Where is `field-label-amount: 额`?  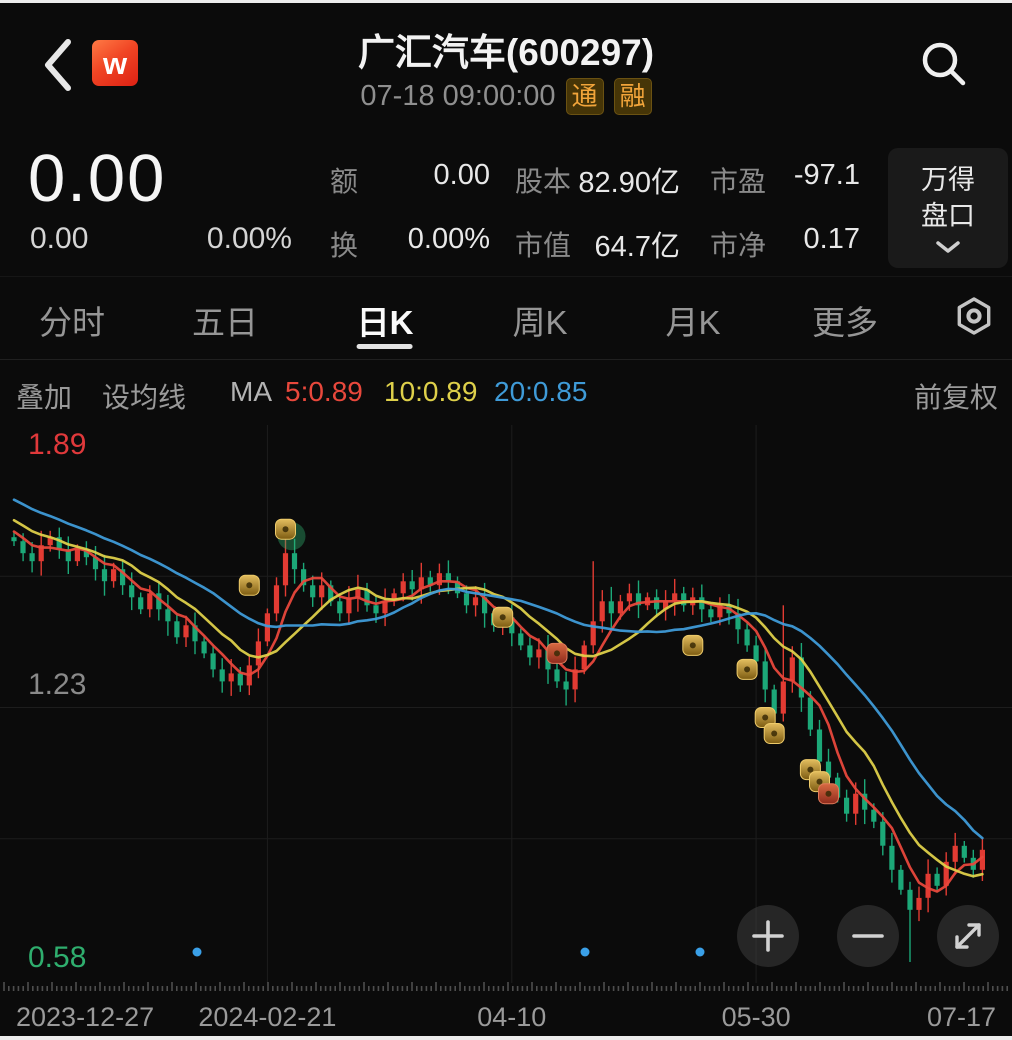 field-label-amount: 额 is located at coordinates (344, 181).